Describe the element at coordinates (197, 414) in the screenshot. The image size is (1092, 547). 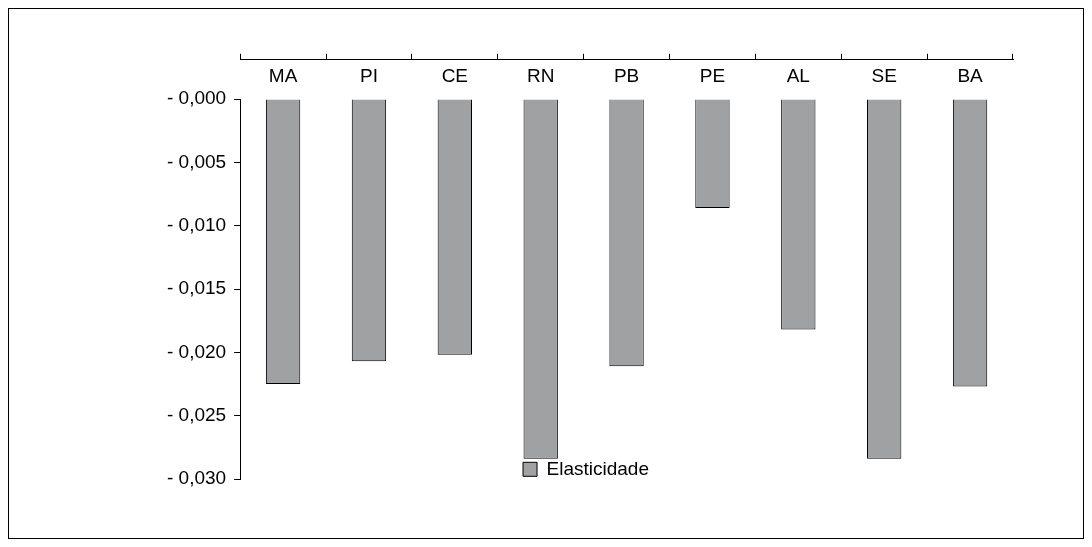
I see `y-tick-label: - 0,025` at that location.